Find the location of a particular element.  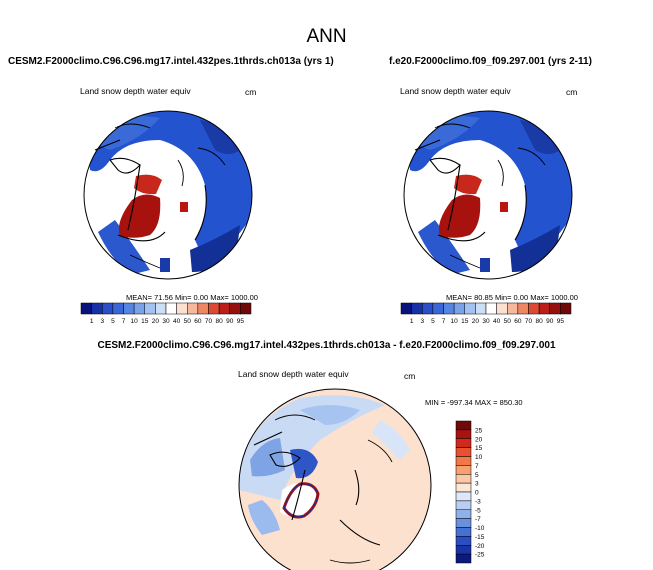

difference-colorbar-tick-label: -15 is located at coordinates (480, 537).